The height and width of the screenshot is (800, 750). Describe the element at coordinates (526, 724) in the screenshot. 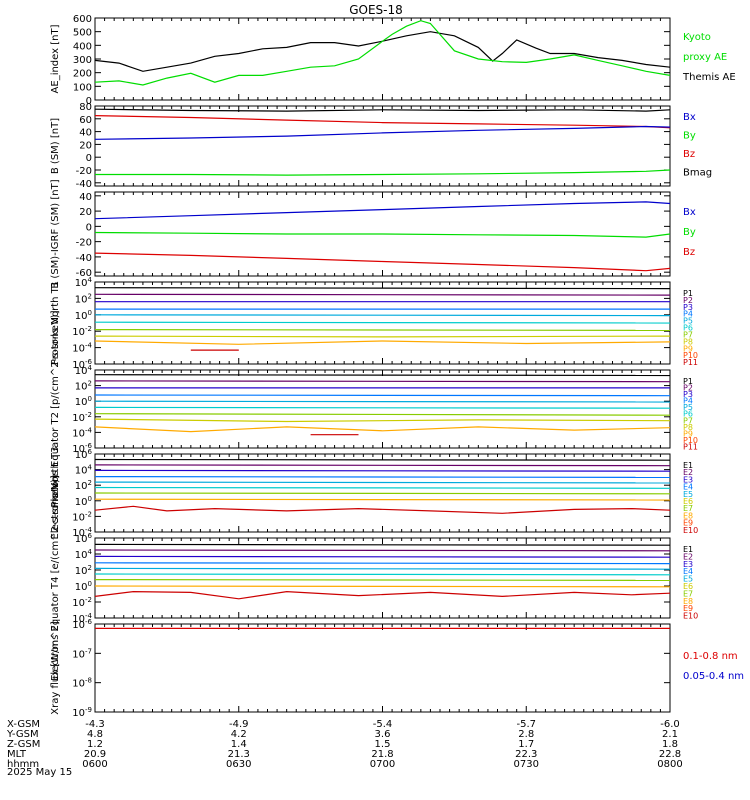

I see `ephemeris-value: -5.7` at that location.